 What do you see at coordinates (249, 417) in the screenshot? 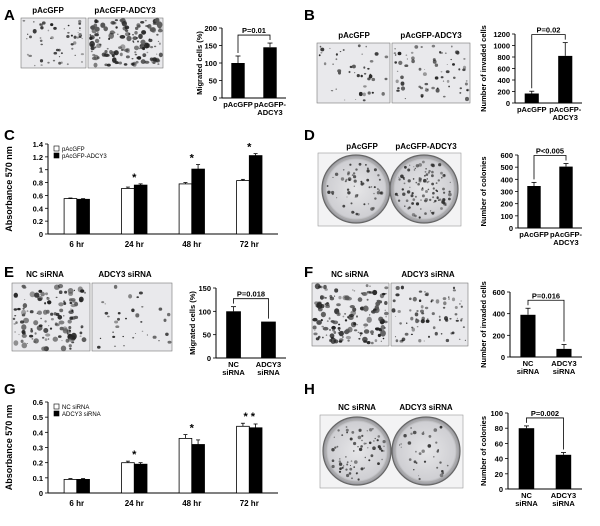
I see `significance-star: * *` at bounding box center [249, 417].